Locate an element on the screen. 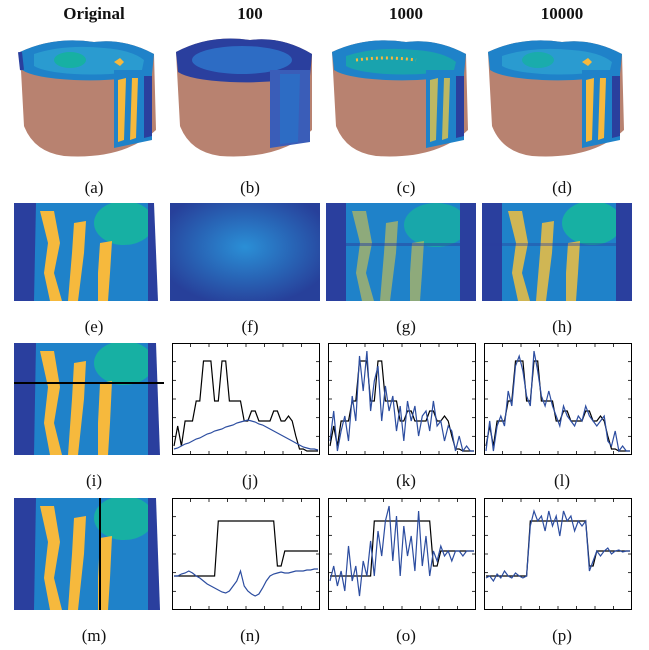 The width and height of the screenshot is (649, 650). caption-c: (c) is located at coordinates (406, 187).